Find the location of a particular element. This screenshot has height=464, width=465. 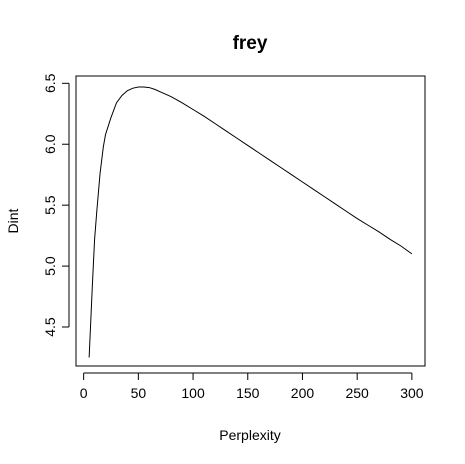

y-tick-label: 5.0 is located at coordinates (50, 266).